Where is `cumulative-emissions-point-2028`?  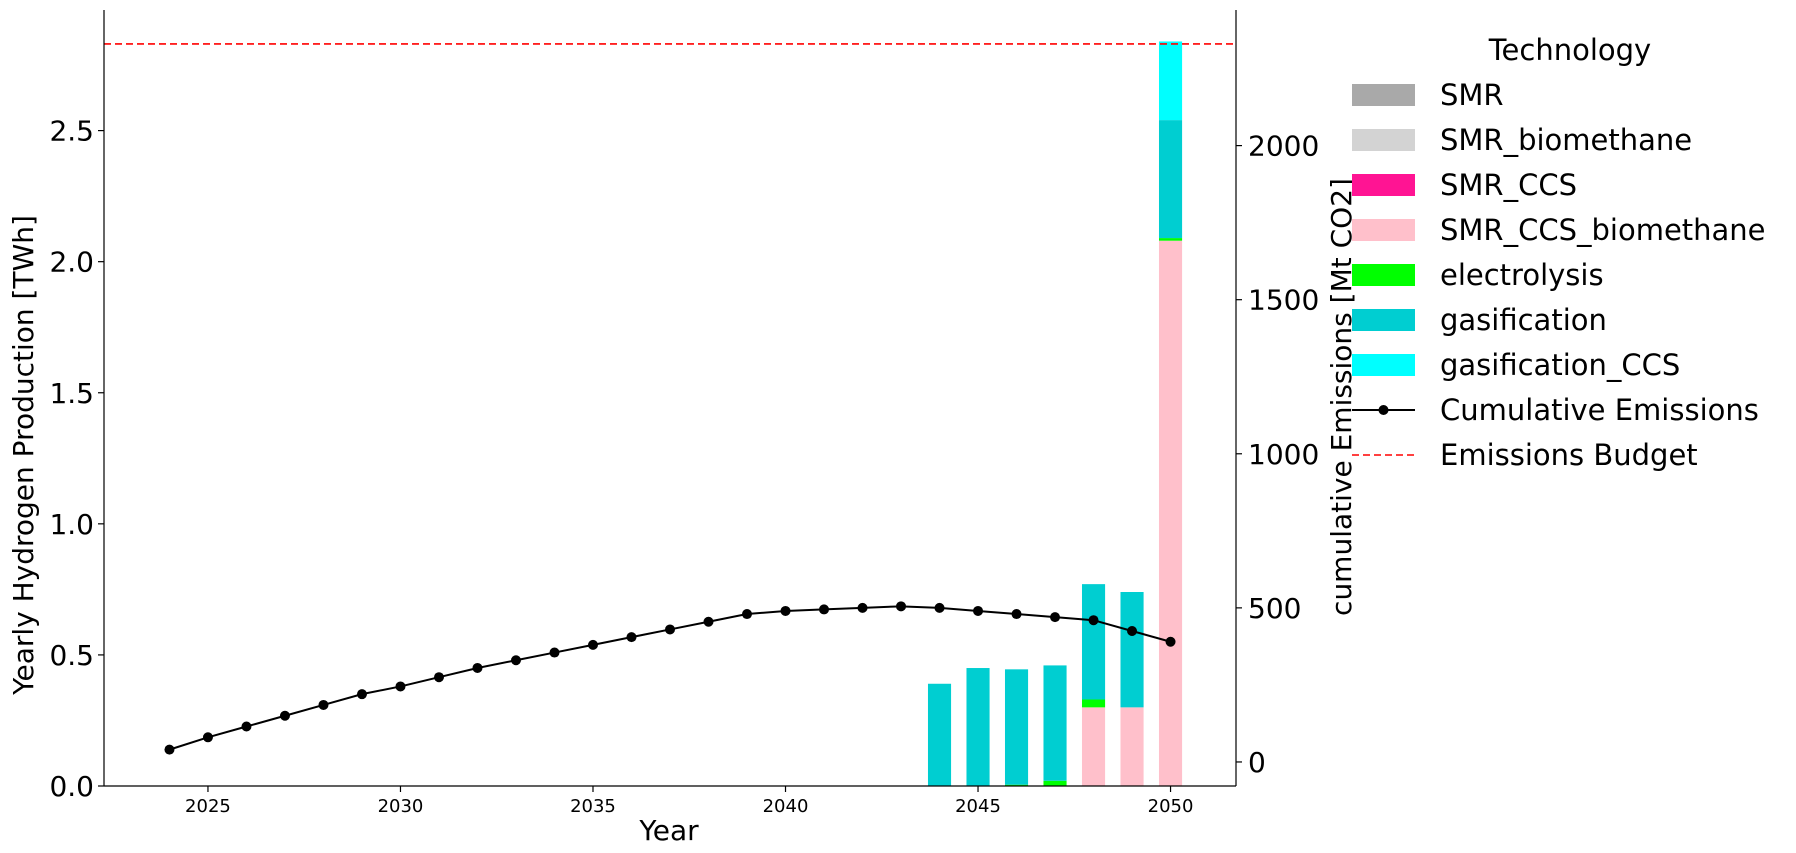
cumulative-emissions-point-2028 is located at coordinates (323, 704).